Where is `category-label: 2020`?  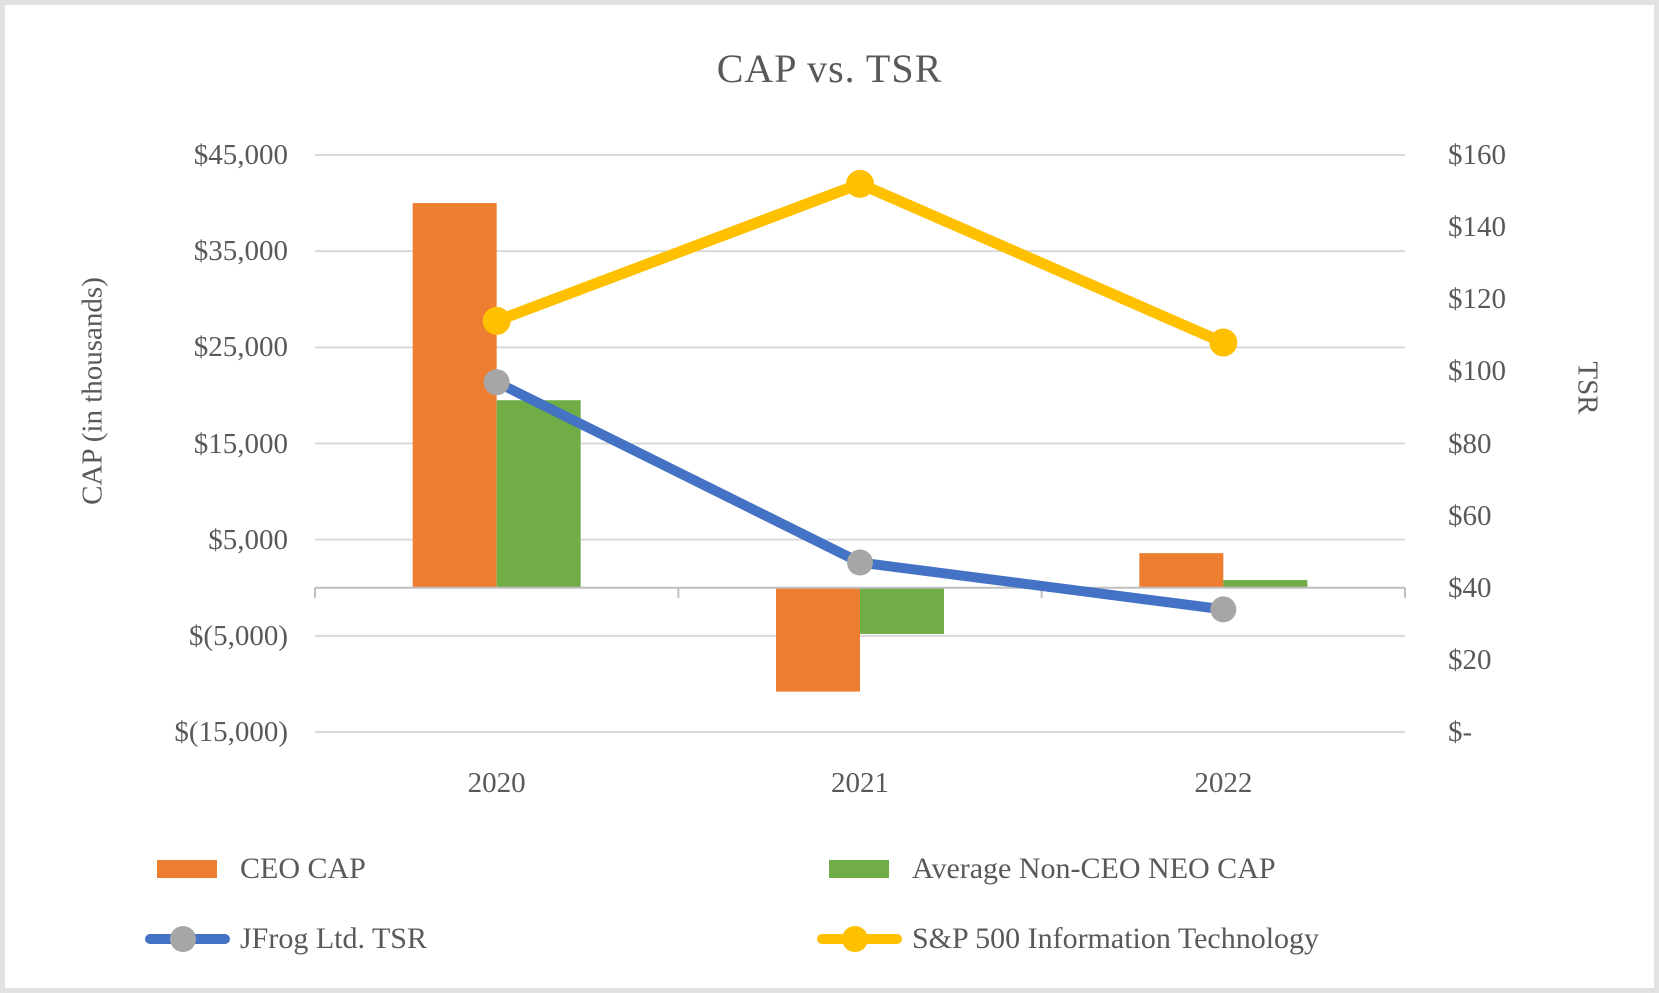 category-label: 2020 is located at coordinates (496, 783).